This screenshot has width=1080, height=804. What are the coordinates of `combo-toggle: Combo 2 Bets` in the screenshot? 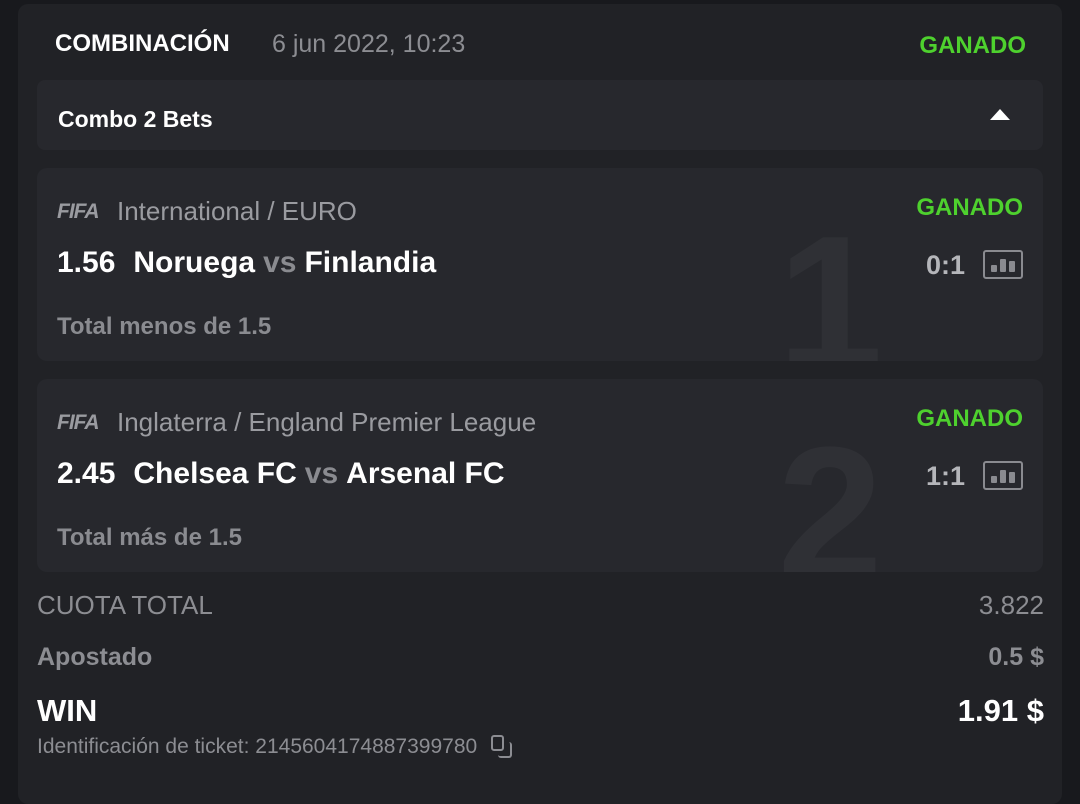 It's located at (540, 115).